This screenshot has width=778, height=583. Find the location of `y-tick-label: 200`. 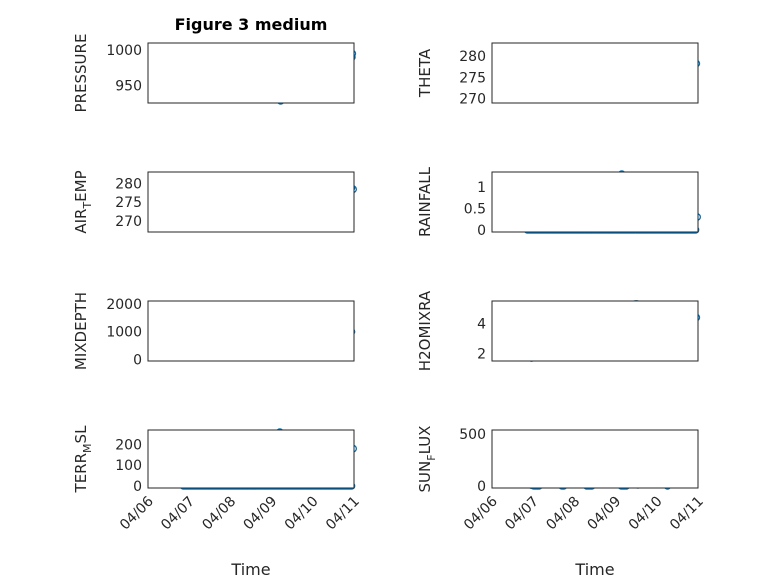

y-tick-label: 200 is located at coordinates (128, 446).